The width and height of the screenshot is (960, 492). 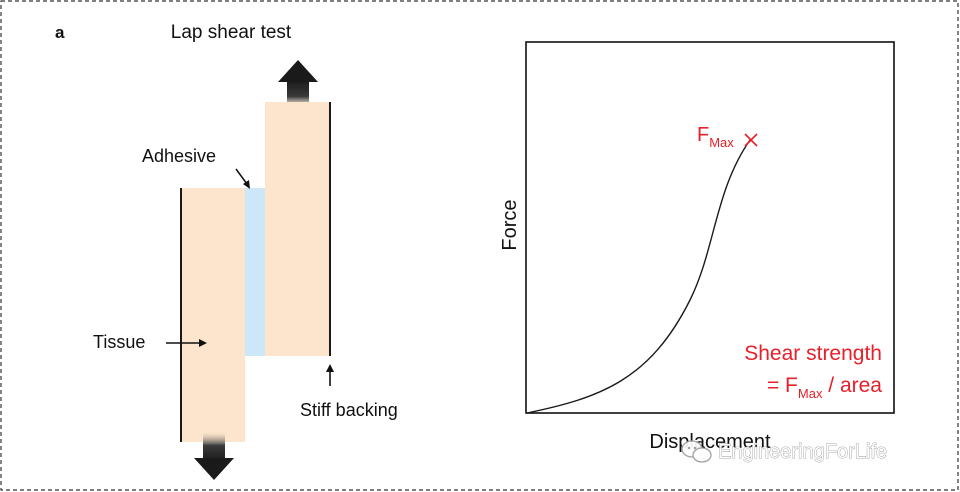 What do you see at coordinates (242, 178) in the screenshot?
I see `adhesive-pointer-arrow-icon` at bounding box center [242, 178].